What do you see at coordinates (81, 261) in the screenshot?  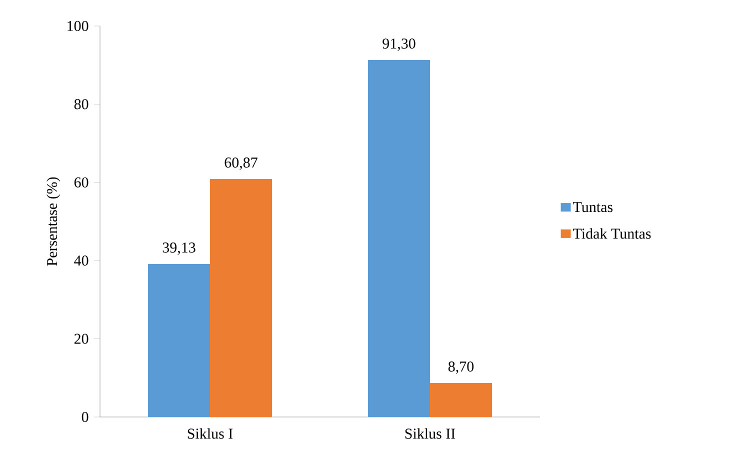 I see `y-tick-label: 40` at bounding box center [81, 261].